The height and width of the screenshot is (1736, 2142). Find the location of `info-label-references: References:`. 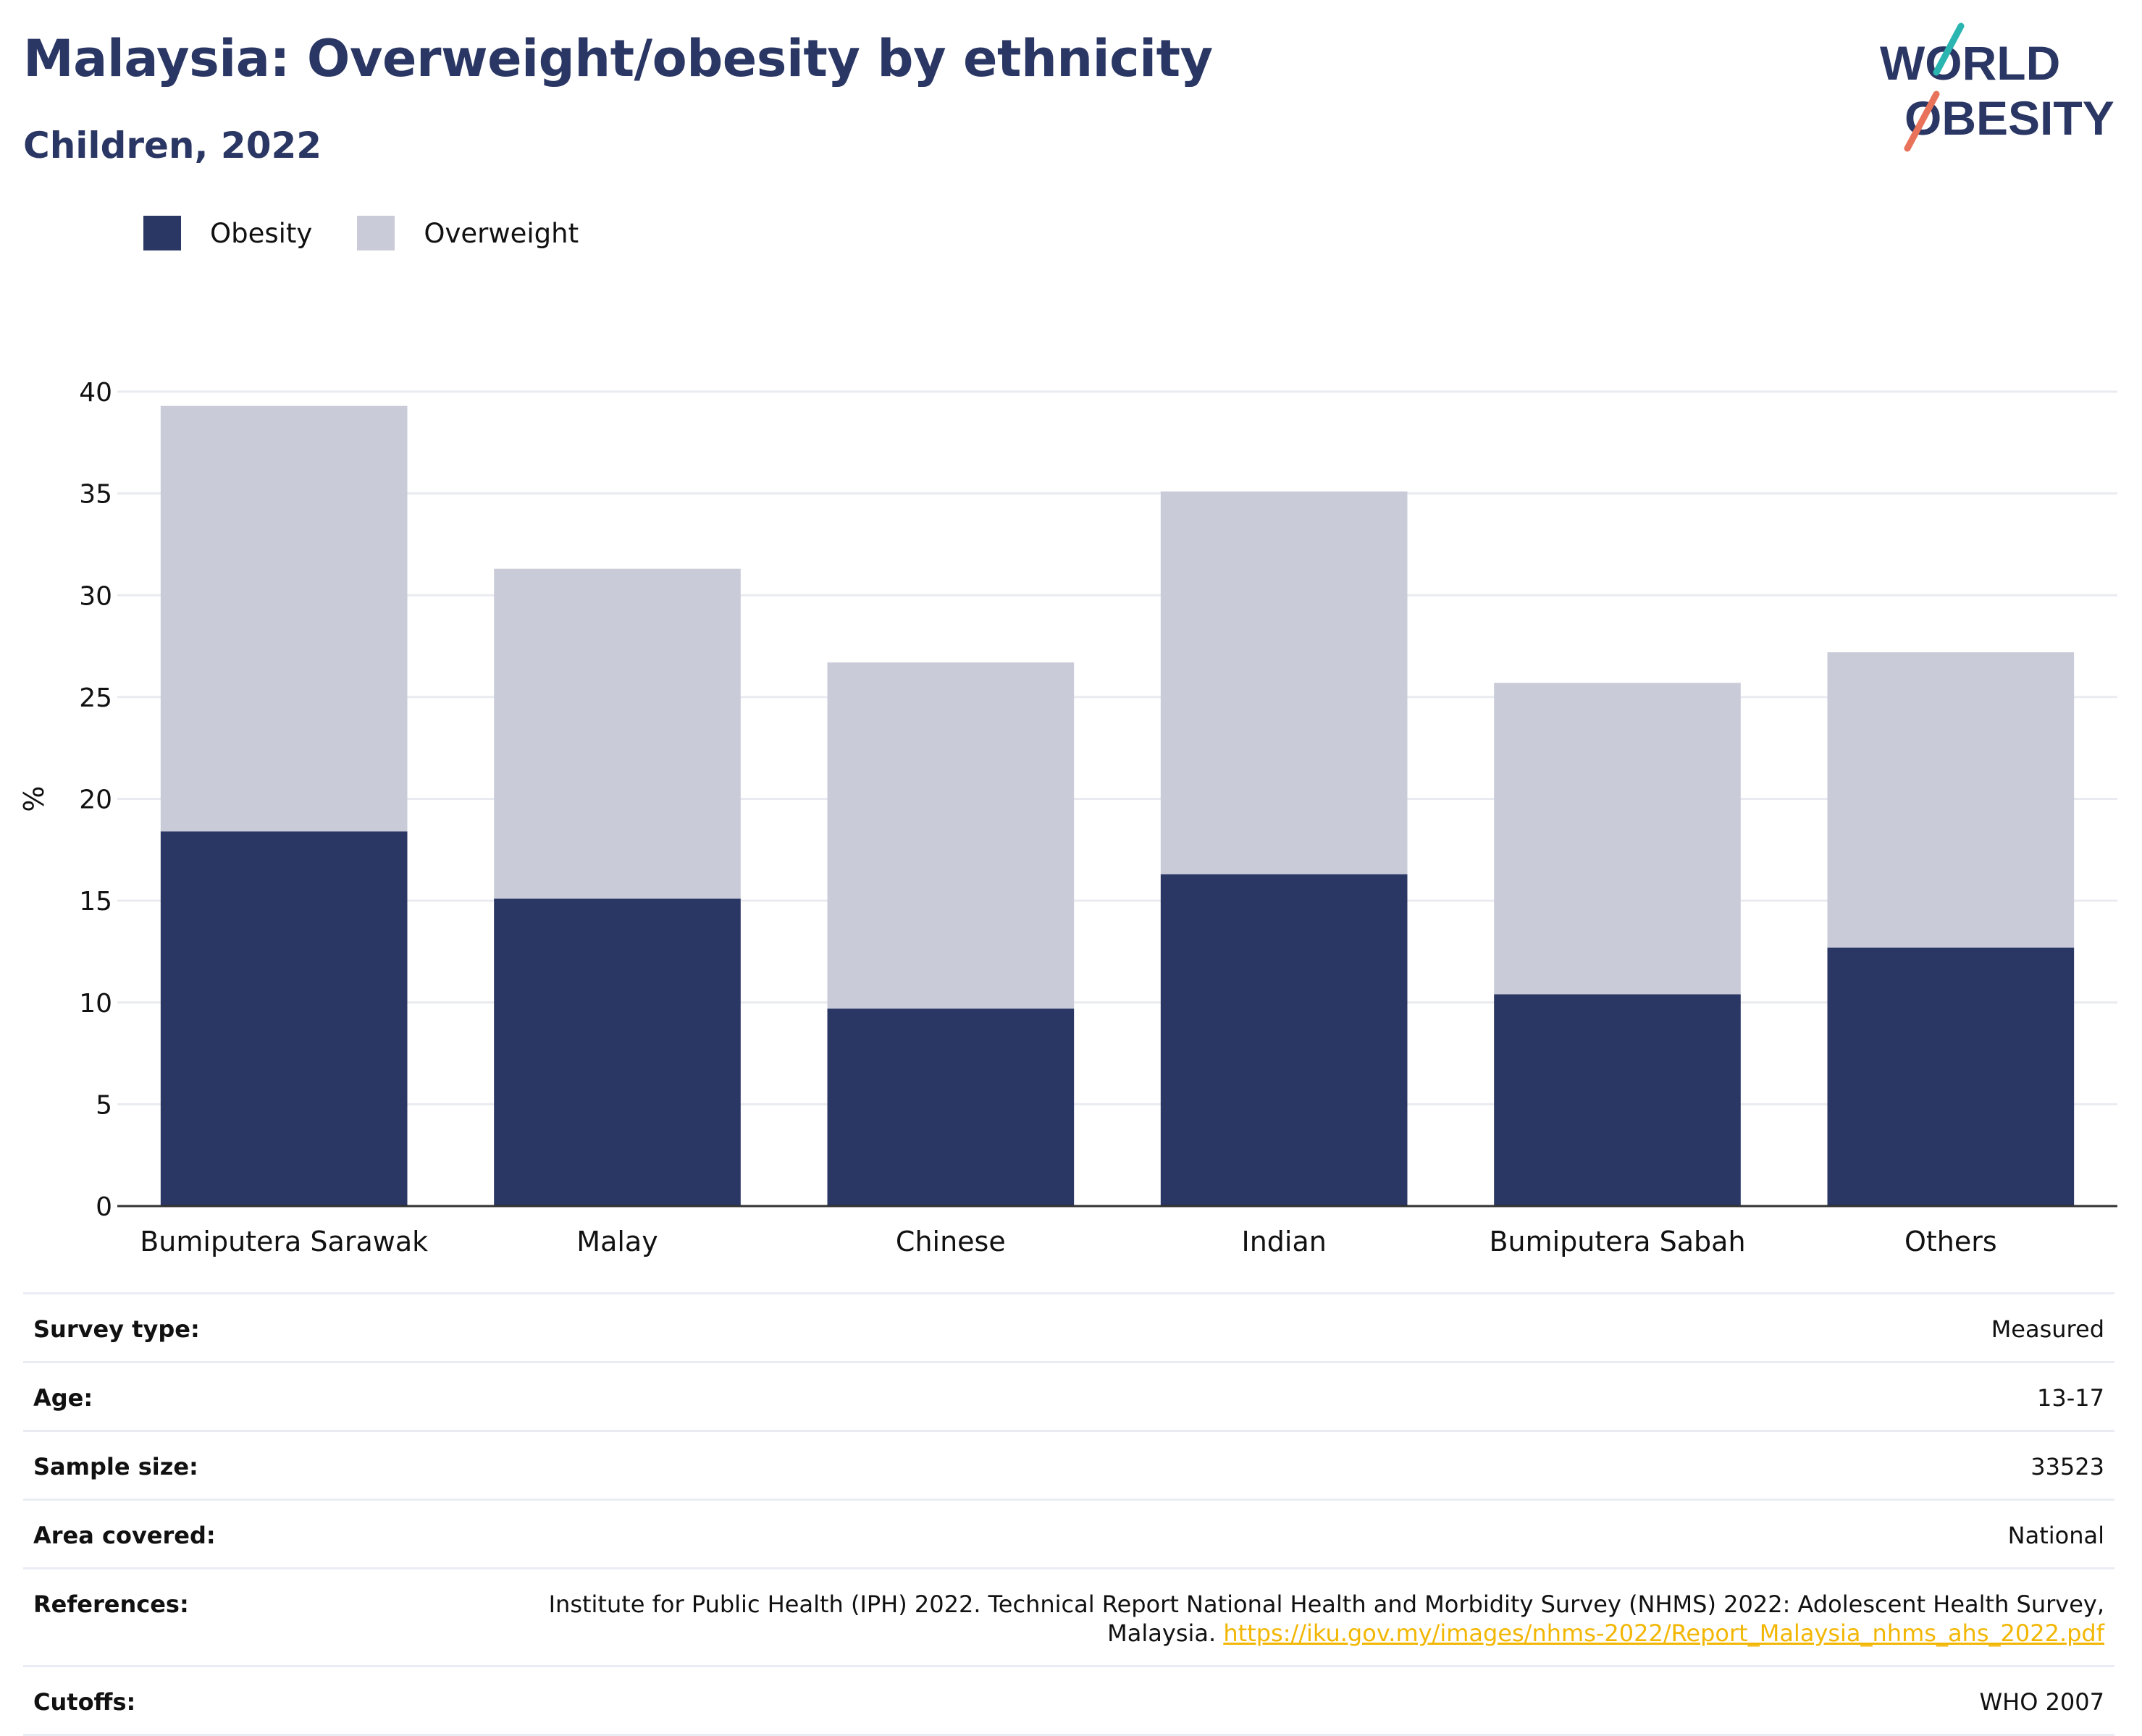

info-label-references: References: is located at coordinates (111, 1604).